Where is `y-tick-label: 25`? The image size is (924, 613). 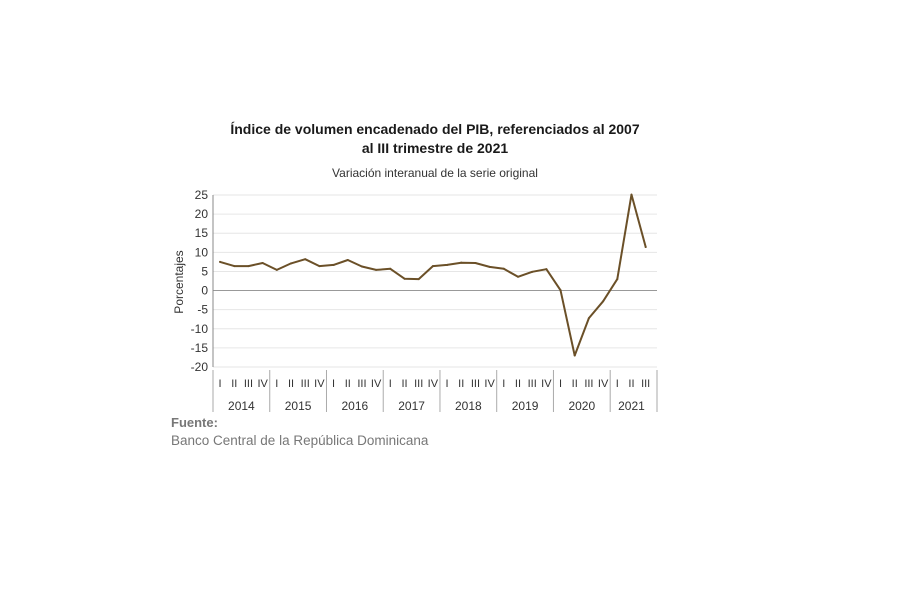
y-tick-label: 25 is located at coordinates (202, 195).